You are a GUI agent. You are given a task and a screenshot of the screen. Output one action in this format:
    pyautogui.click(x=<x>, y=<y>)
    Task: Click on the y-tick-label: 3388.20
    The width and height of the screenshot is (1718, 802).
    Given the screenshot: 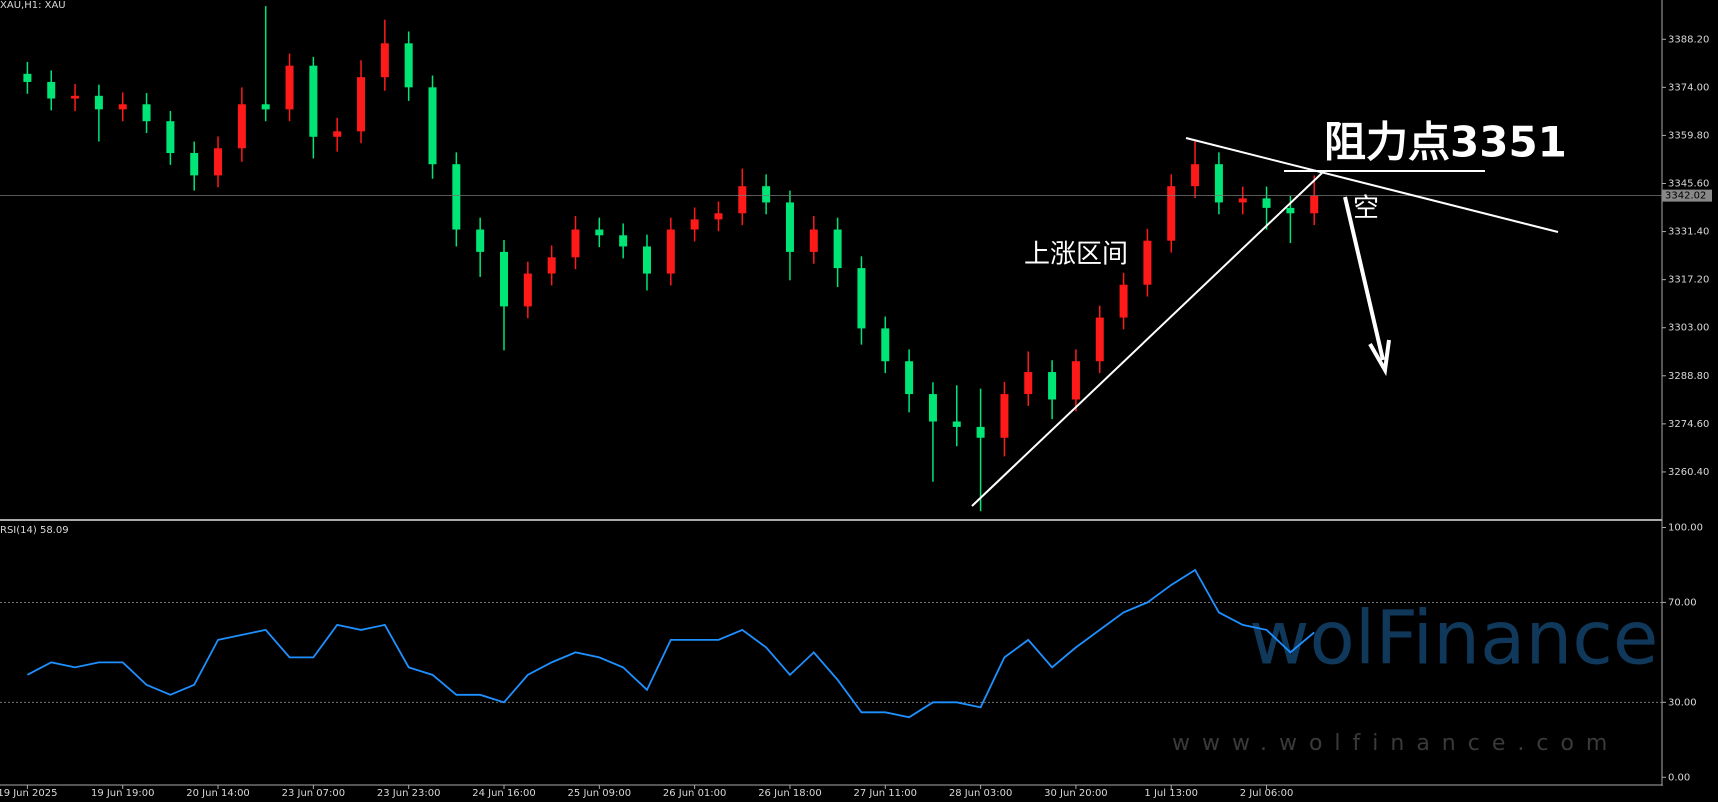 What is the action you would take?
    pyautogui.click(x=1688, y=39)
    